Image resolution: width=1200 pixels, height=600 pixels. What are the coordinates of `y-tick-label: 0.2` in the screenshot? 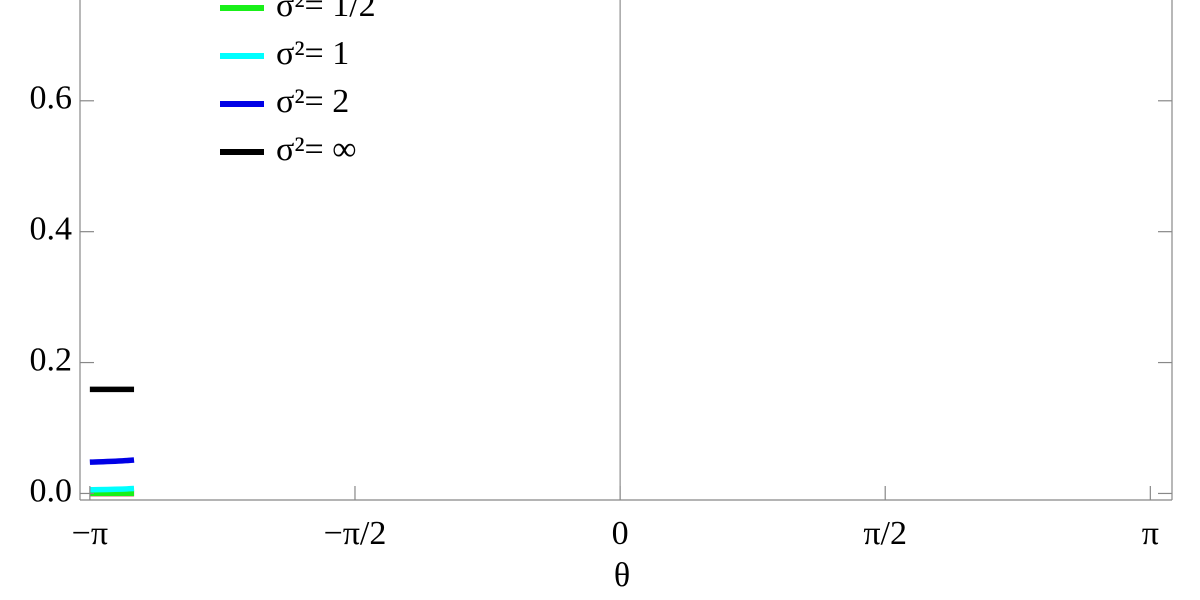 It's located at (51, 359).